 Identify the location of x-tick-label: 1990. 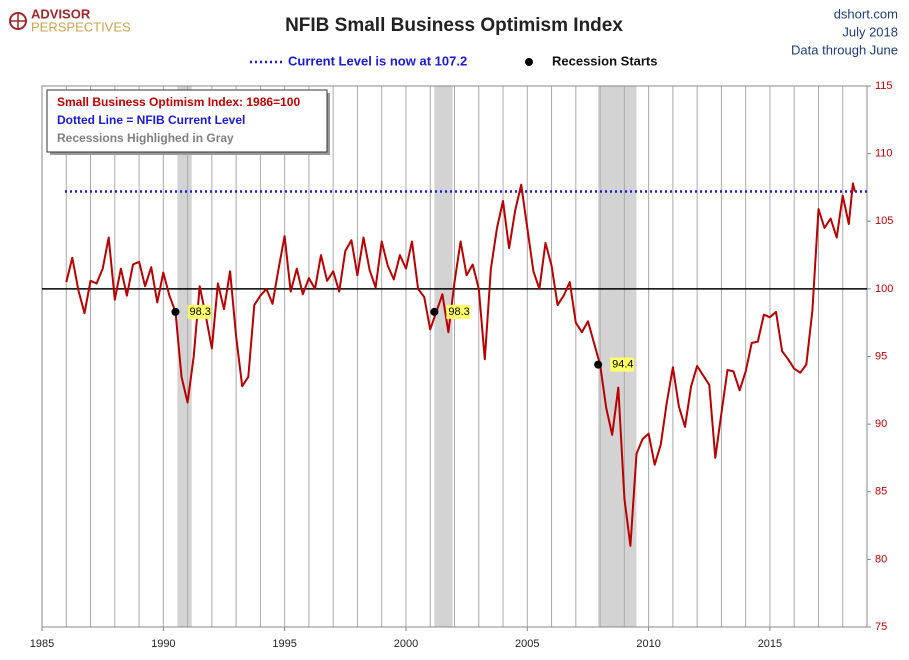
(163, 644).